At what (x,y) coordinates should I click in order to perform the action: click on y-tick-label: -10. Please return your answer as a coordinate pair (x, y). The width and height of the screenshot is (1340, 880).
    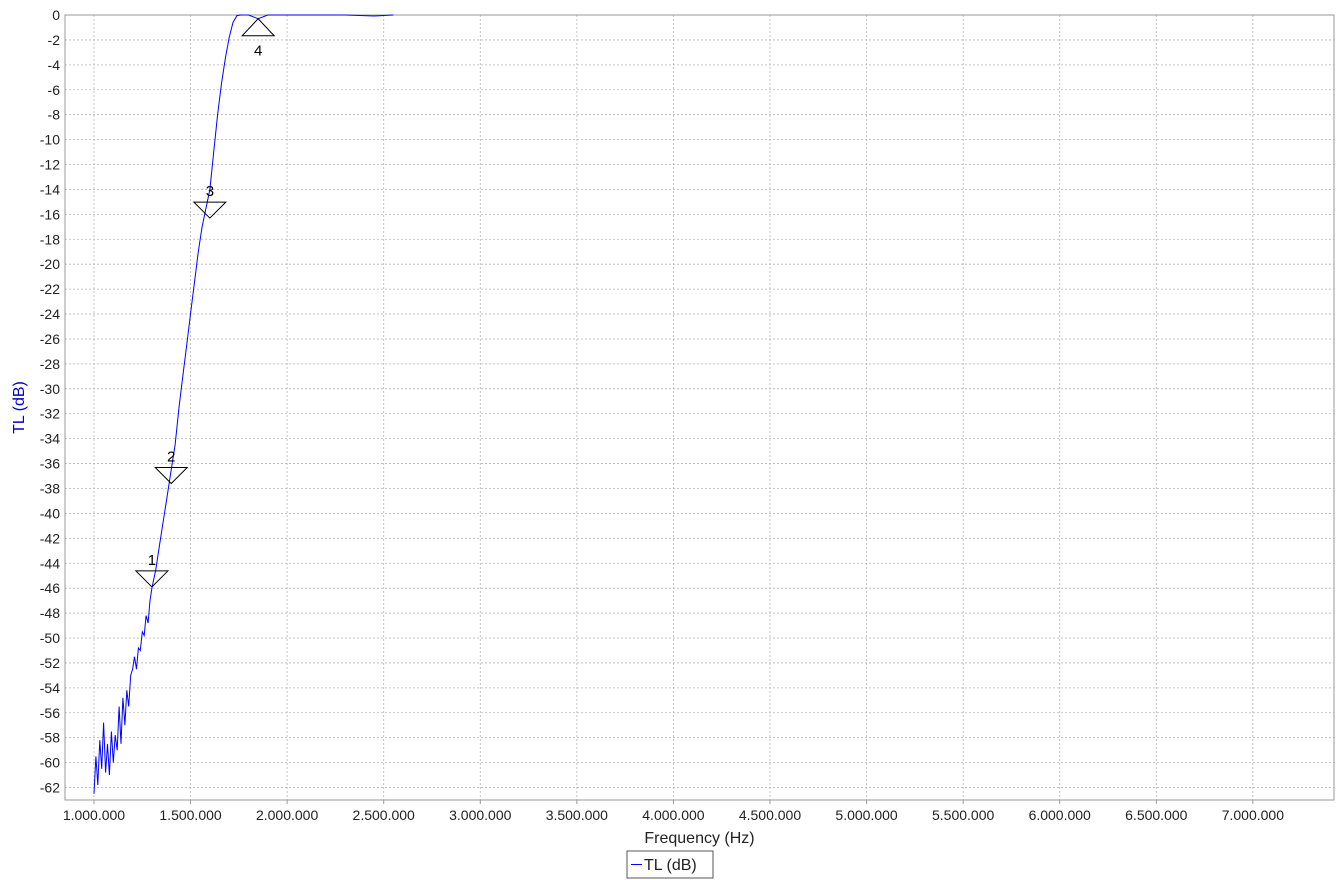
    Looking at the image, I should click on (50, 140).